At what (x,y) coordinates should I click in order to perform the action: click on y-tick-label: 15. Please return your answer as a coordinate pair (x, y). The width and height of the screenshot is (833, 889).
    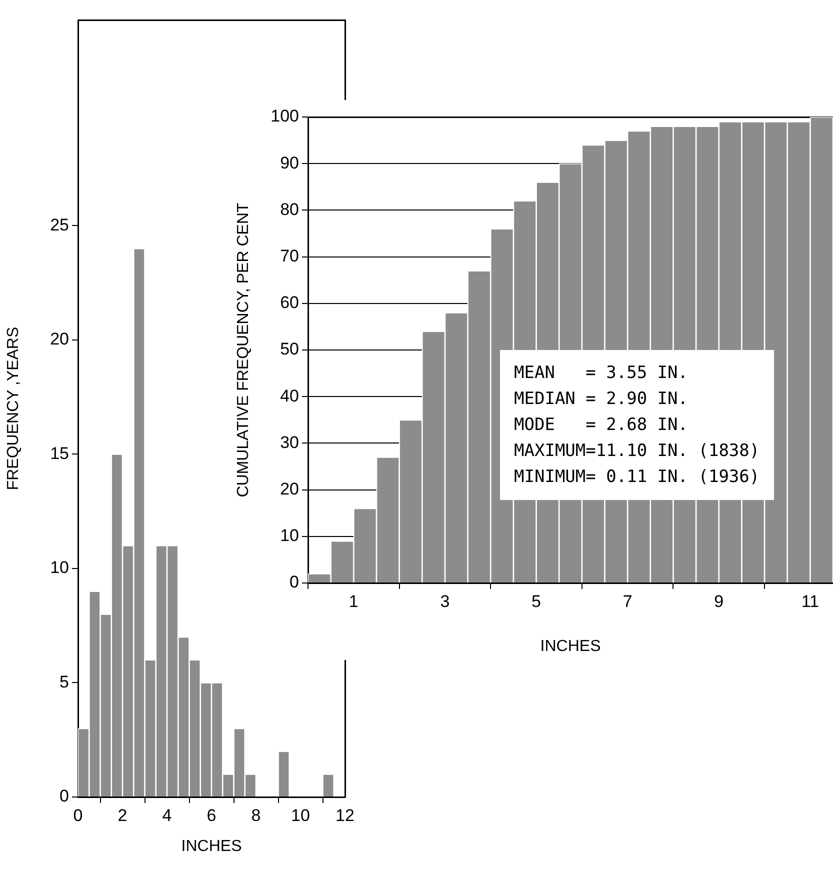
    Looking at the image, I should click on (59, 453).